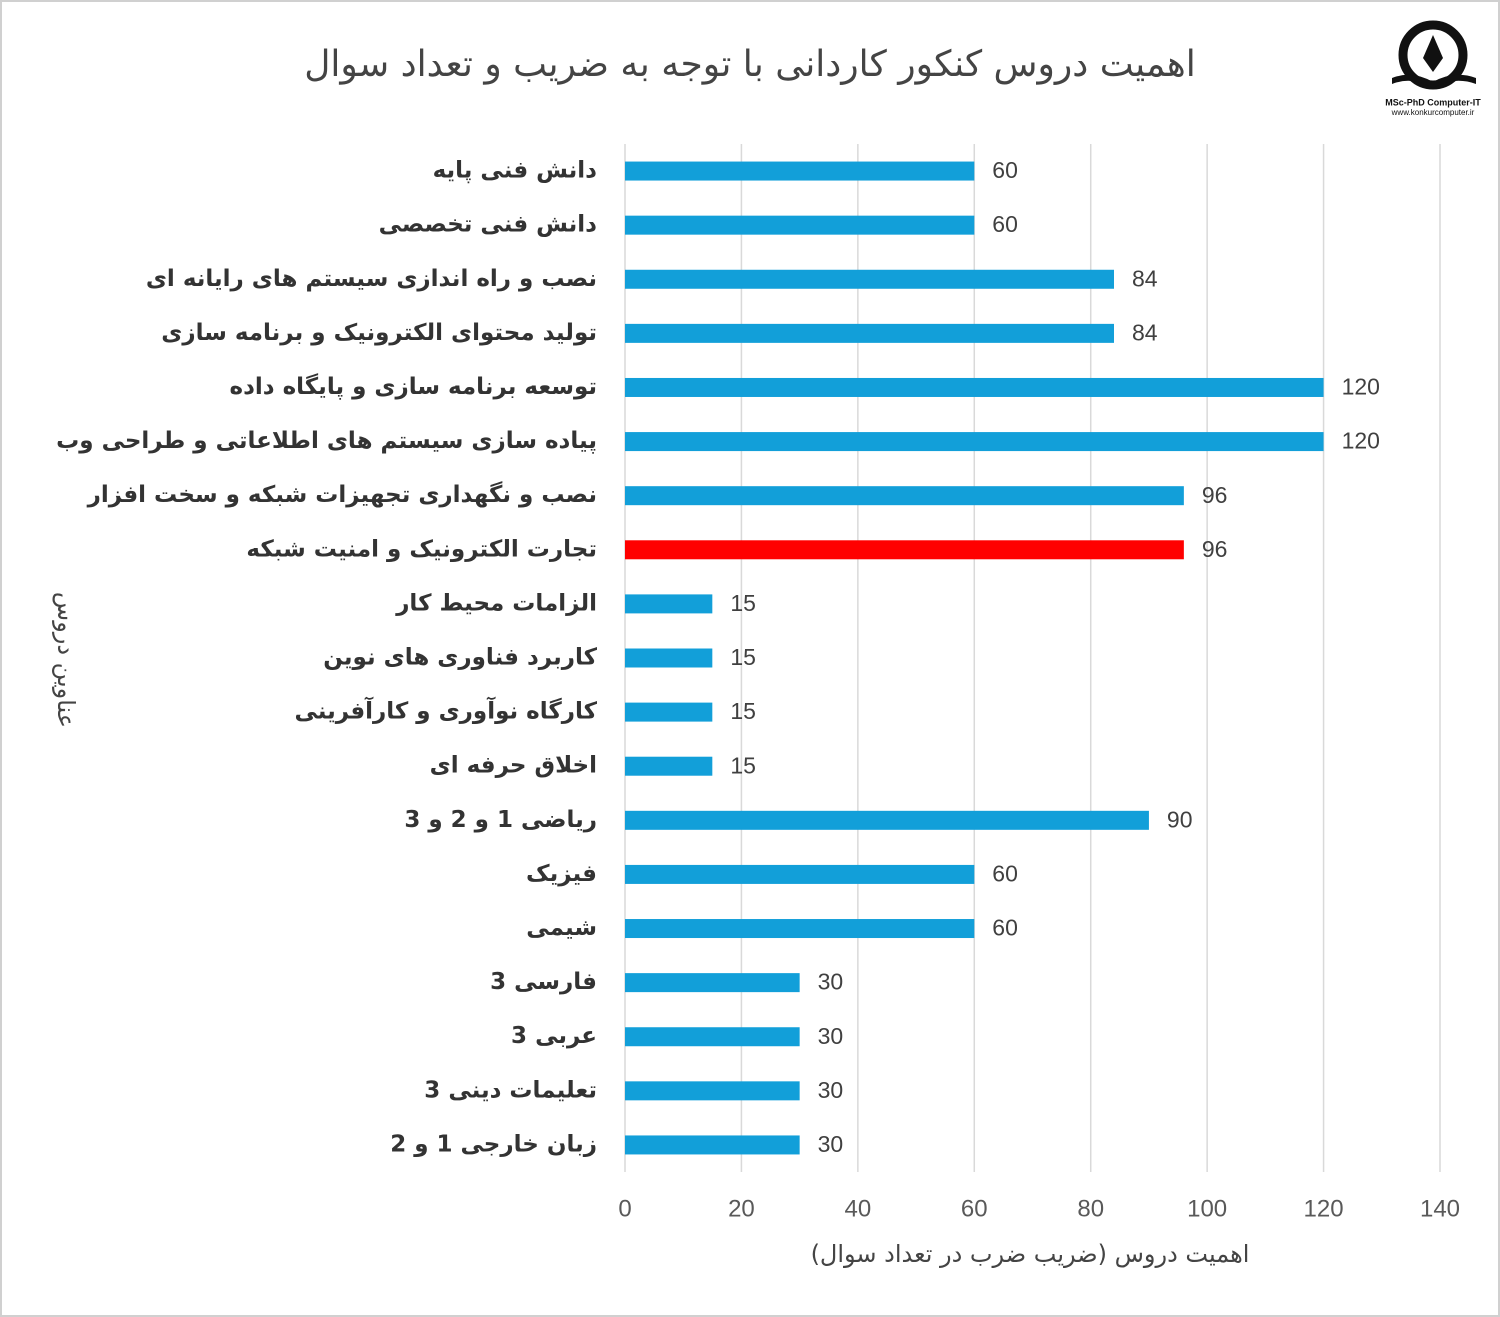 The image size is (1500, 1317). I want to click on y-tick-label: کارگاه نوآوری و کارآفرینی, so click(445, 710).